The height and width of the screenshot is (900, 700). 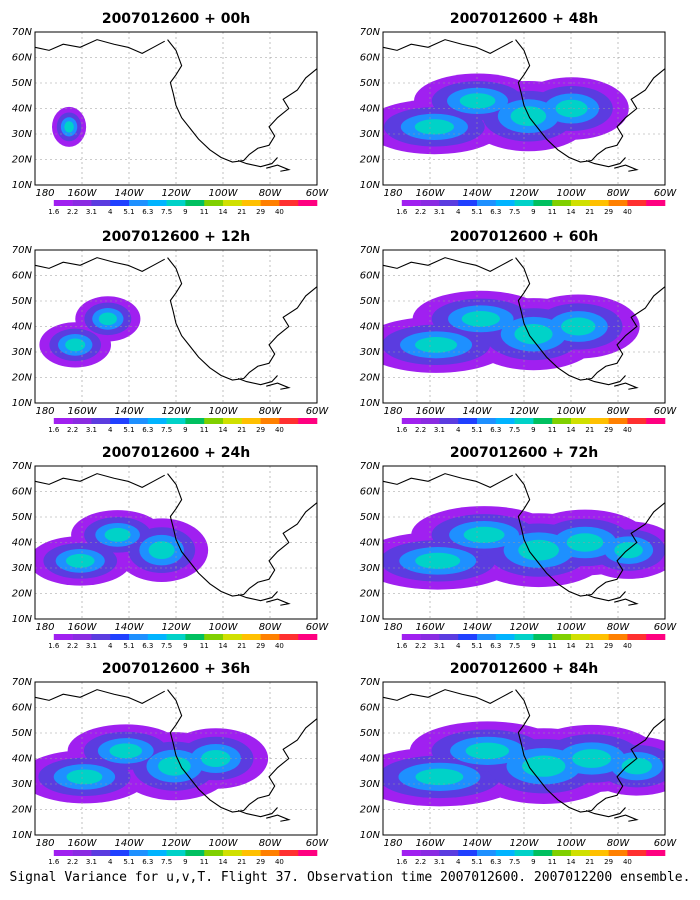 I want to click on colorbar-label: 40, so click(x=627, y=646).